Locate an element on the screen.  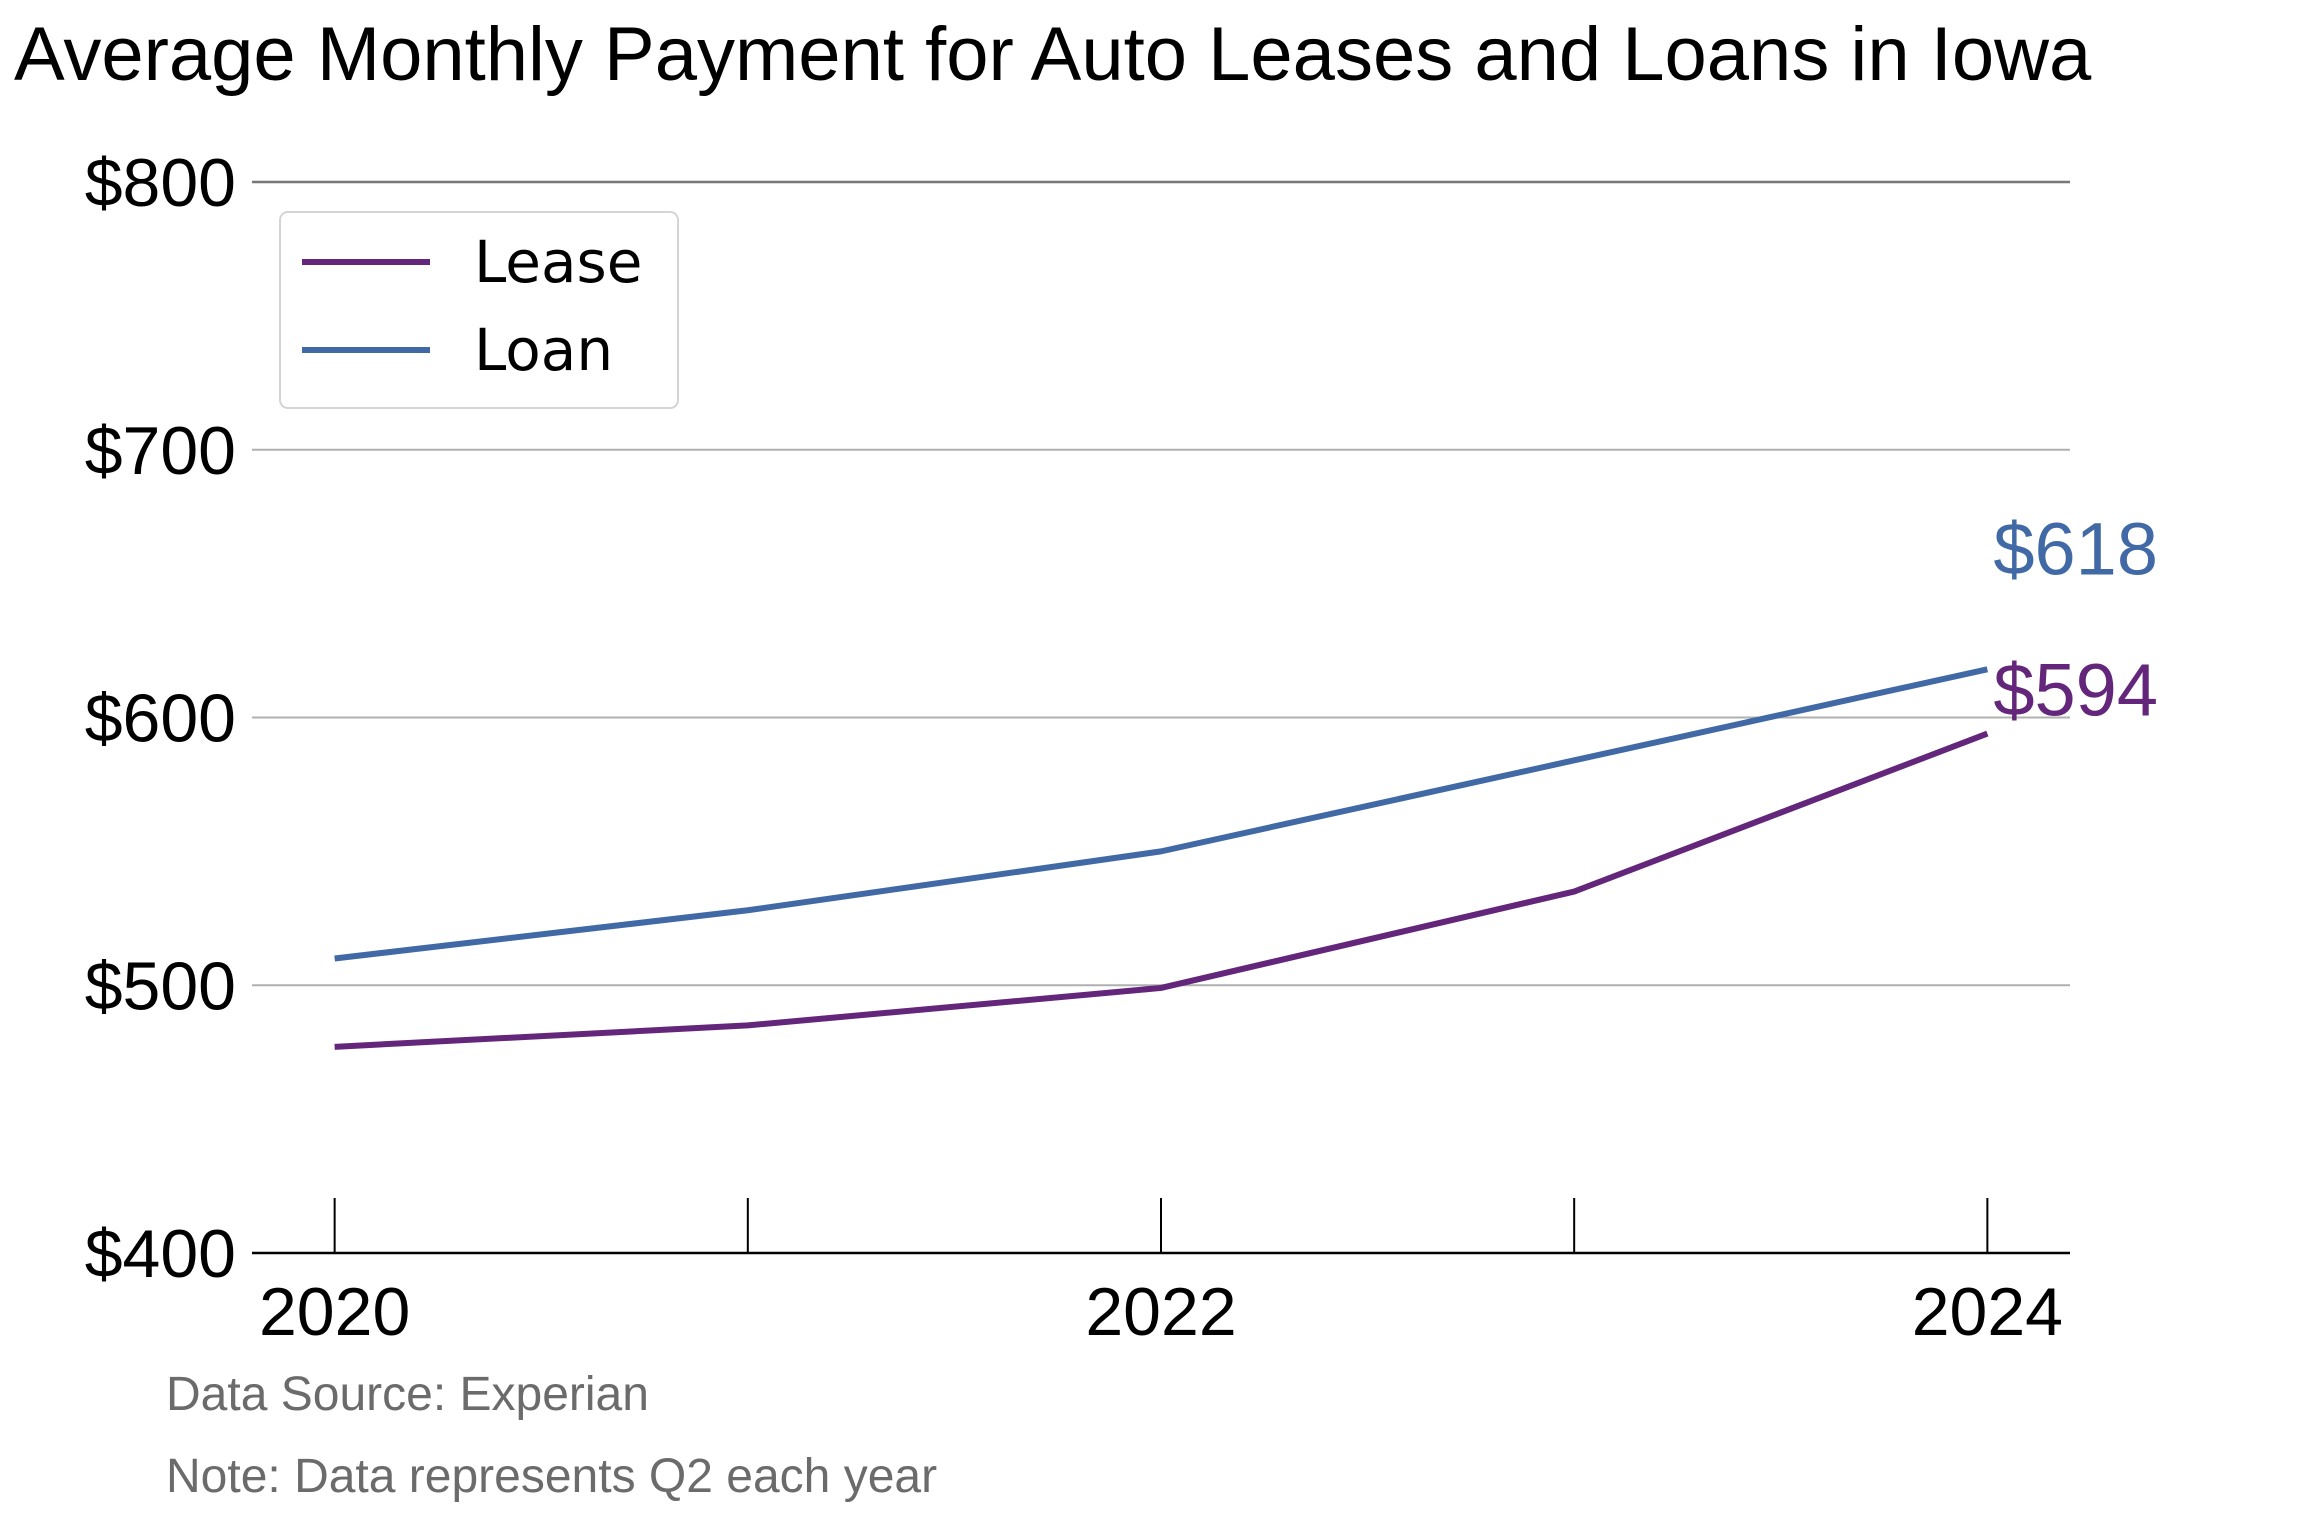
y-tick-label-400: $400 is located at coordinates (160, 1254).